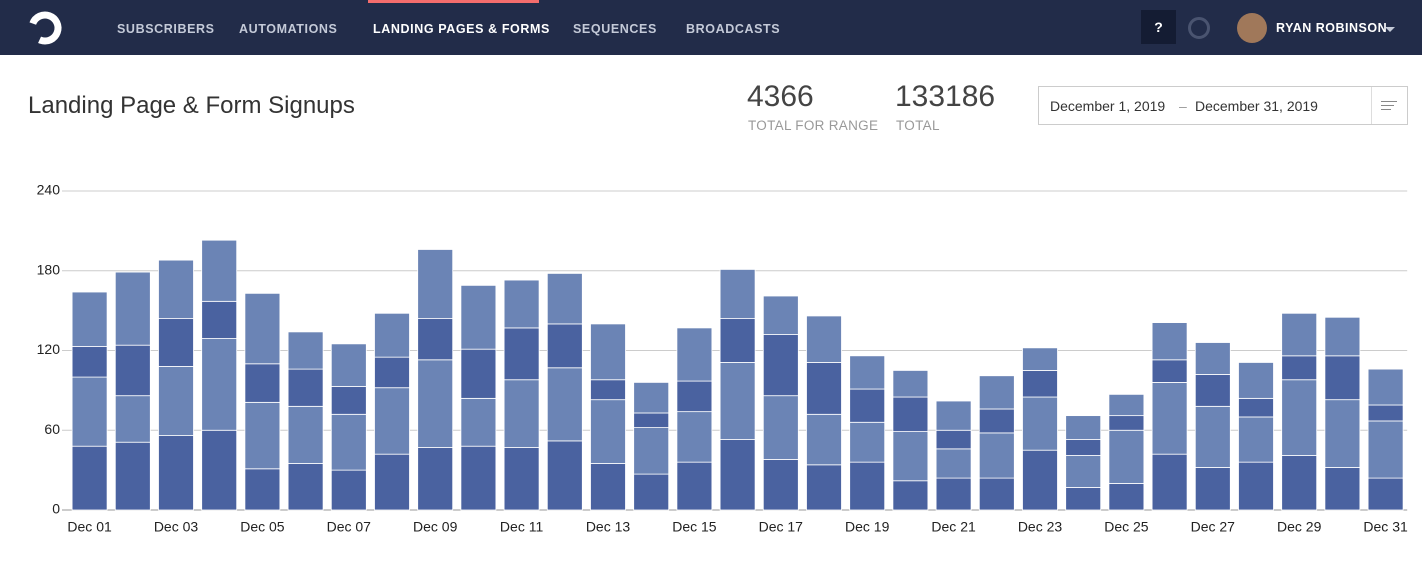 The image size is (1422, 567). Describe the element at coordinates (1256, 106) in the screenshot. I see `date-end: December 31, 2019` at that location.